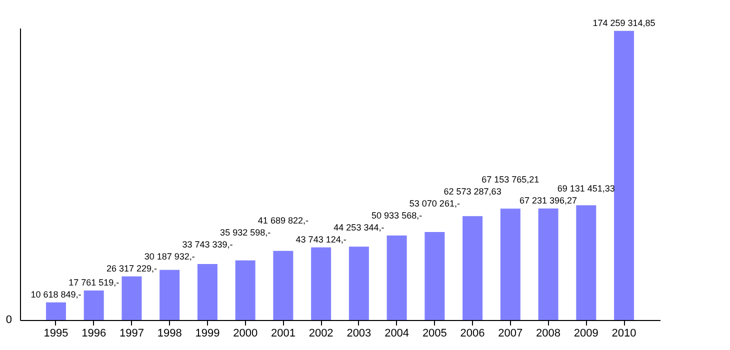 This screenshot has width=730, height=350. What do you see at coordinates (94, 334) in the screenshot?
I see `x-tick-label: 1996` at bounding box center [94, 334].